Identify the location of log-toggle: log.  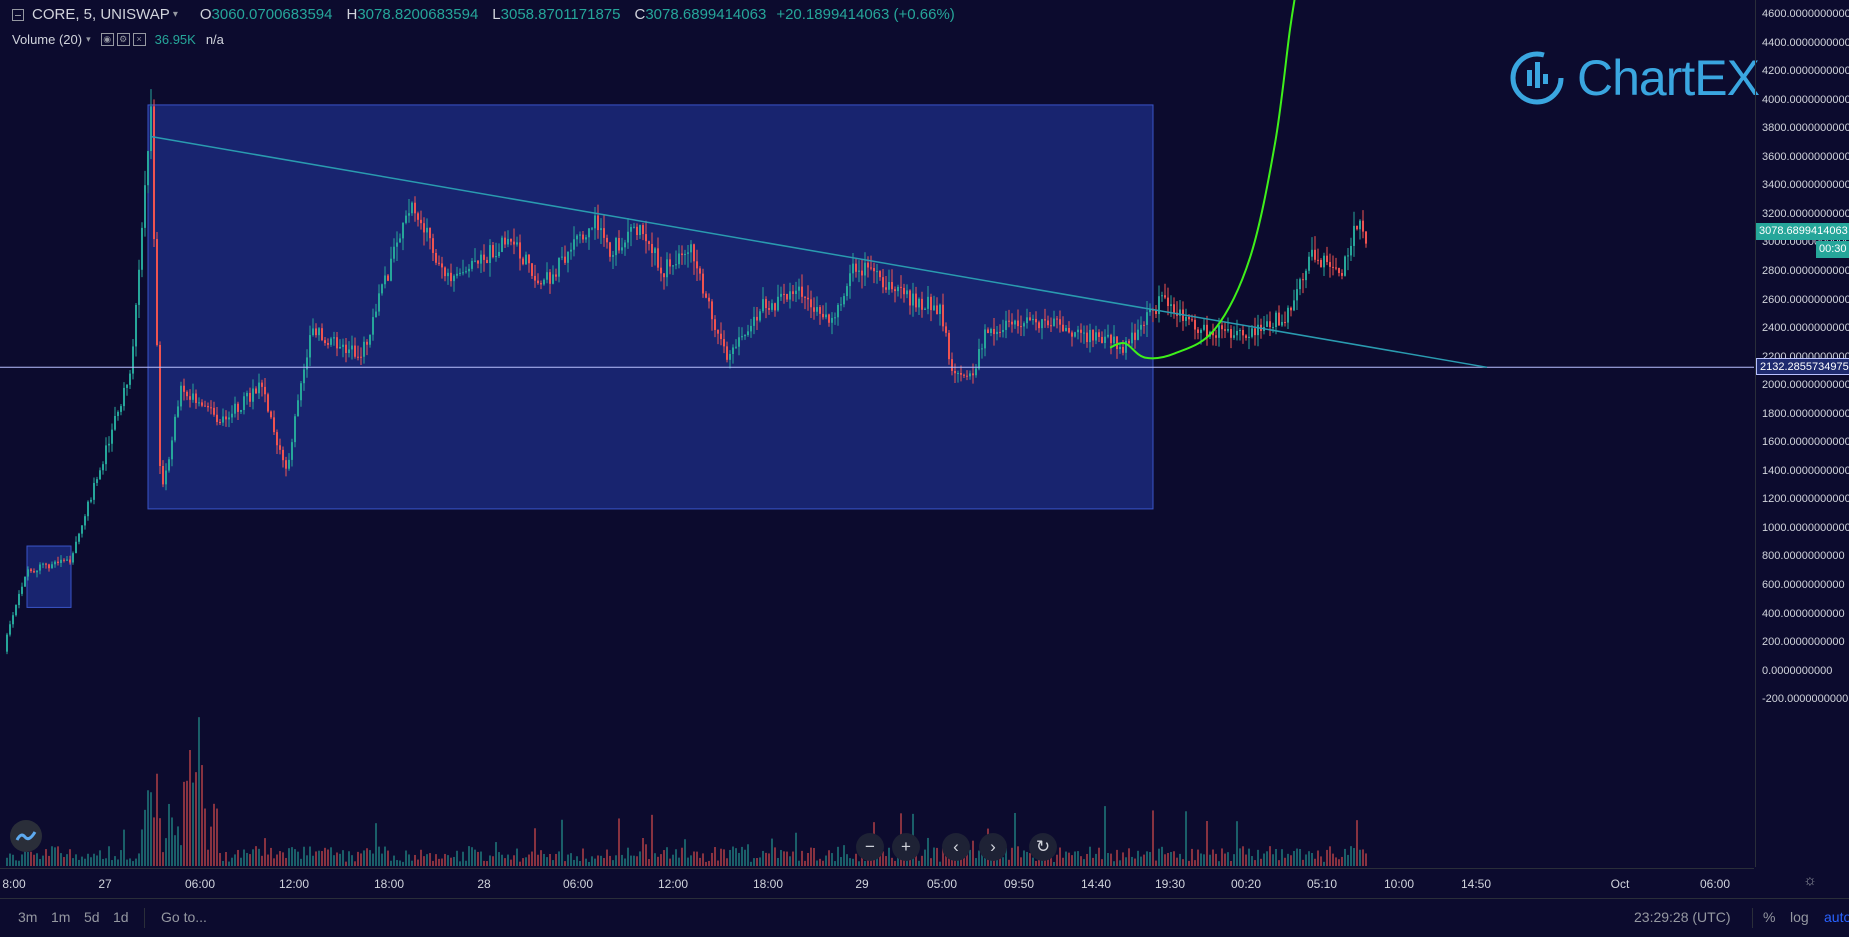
(1799, 917).